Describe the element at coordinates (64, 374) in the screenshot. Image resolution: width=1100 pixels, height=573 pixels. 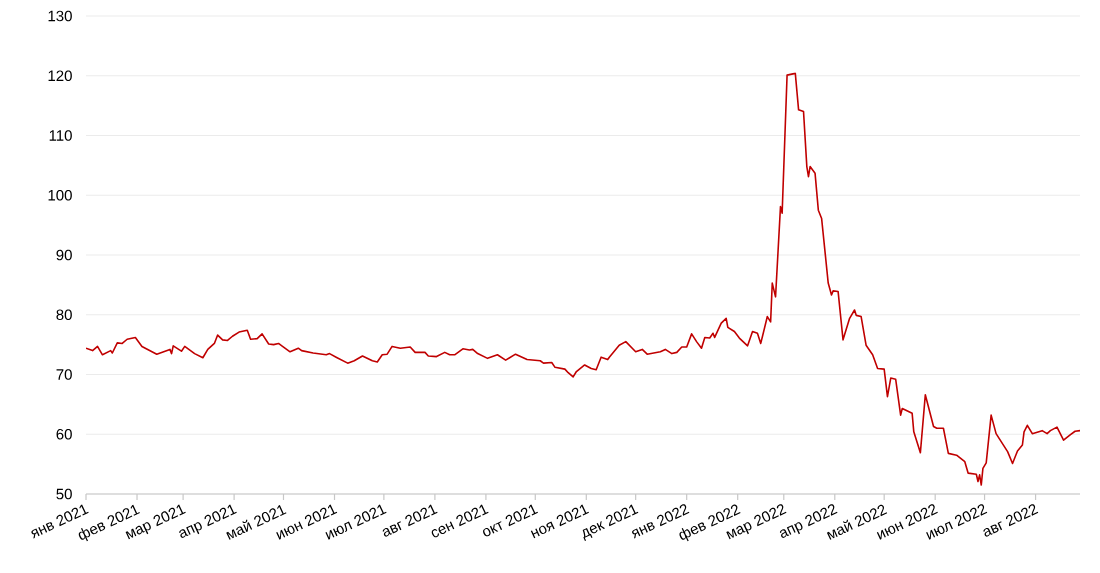
I see `y-tick-label: 70` at that location.